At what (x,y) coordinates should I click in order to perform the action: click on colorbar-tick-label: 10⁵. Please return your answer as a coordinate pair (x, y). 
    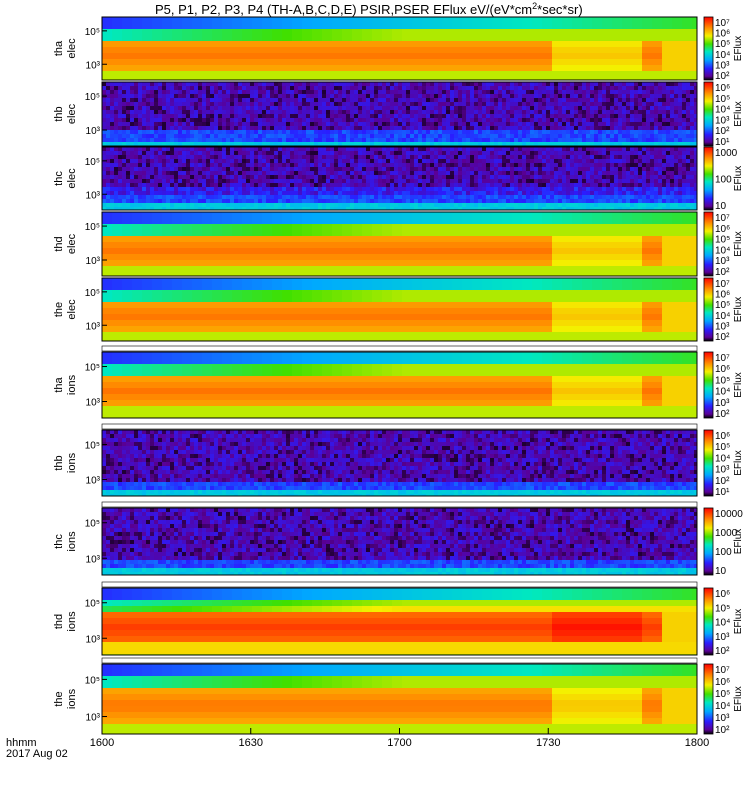
    Looking at the image, I should click on (722, 99).